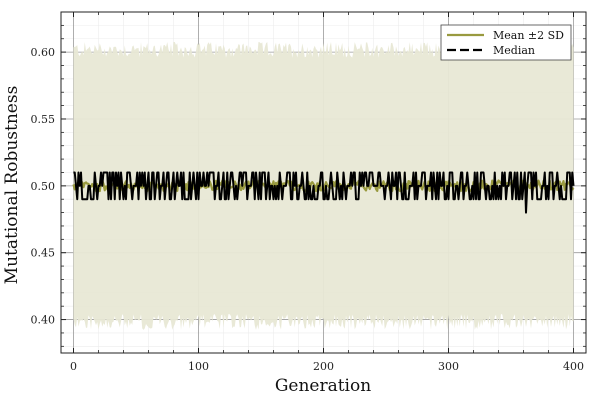 The width and height of the screenshot is (600, 400). I want to click on x-tick-label: 0, so click(73, 366).